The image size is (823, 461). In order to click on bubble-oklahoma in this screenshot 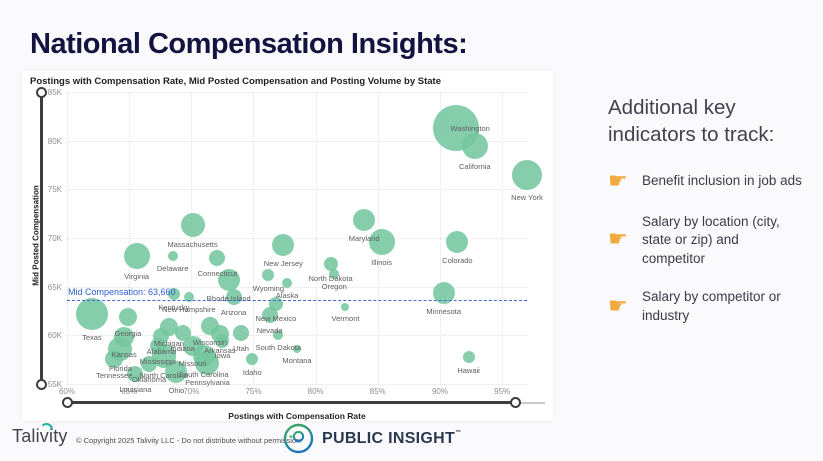, I will do `click(149, 363)`.